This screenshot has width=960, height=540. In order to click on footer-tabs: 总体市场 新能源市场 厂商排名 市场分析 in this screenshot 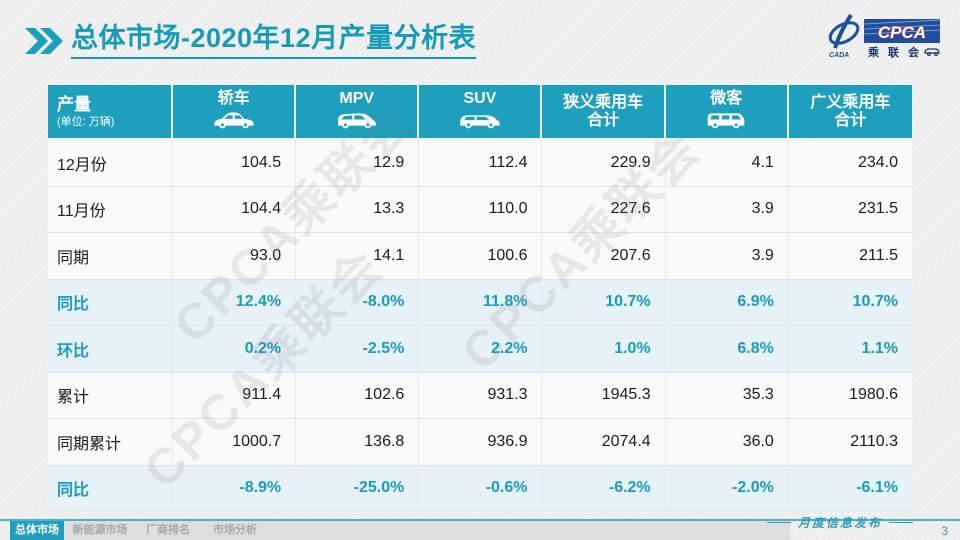, I will do `click(480, 530)`.